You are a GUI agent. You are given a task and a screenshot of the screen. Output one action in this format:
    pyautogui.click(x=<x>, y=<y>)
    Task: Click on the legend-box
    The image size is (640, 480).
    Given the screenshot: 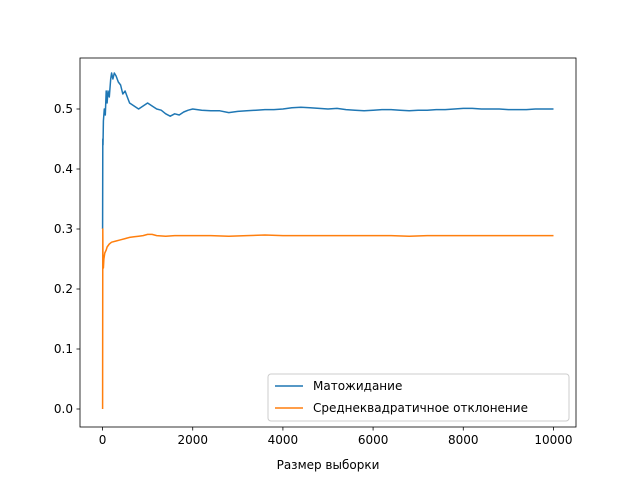 What is the action you would take?
    pyautogui.click(x=418, y=397)
    